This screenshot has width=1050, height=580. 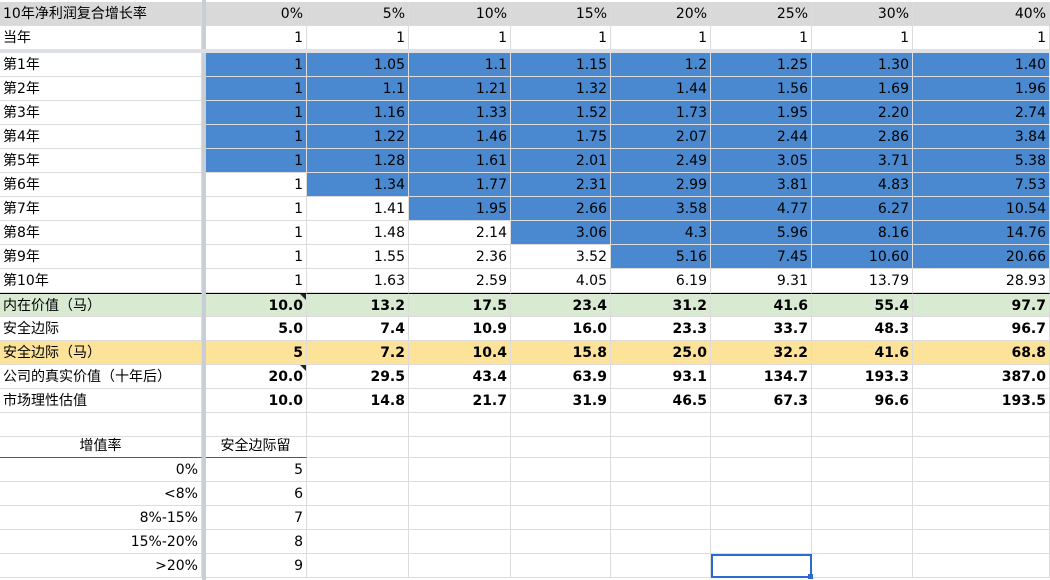 I want to click on year-value: 6.19, so click(x=661, y=281).